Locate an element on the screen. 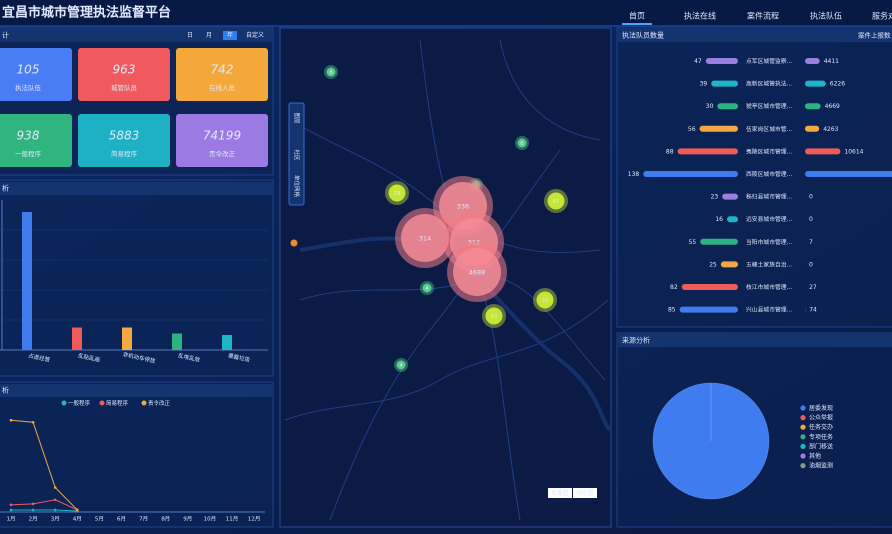 This screenshot has width=892, height=534. x-tick-label: 4月 is located at coordinates (77, 519).